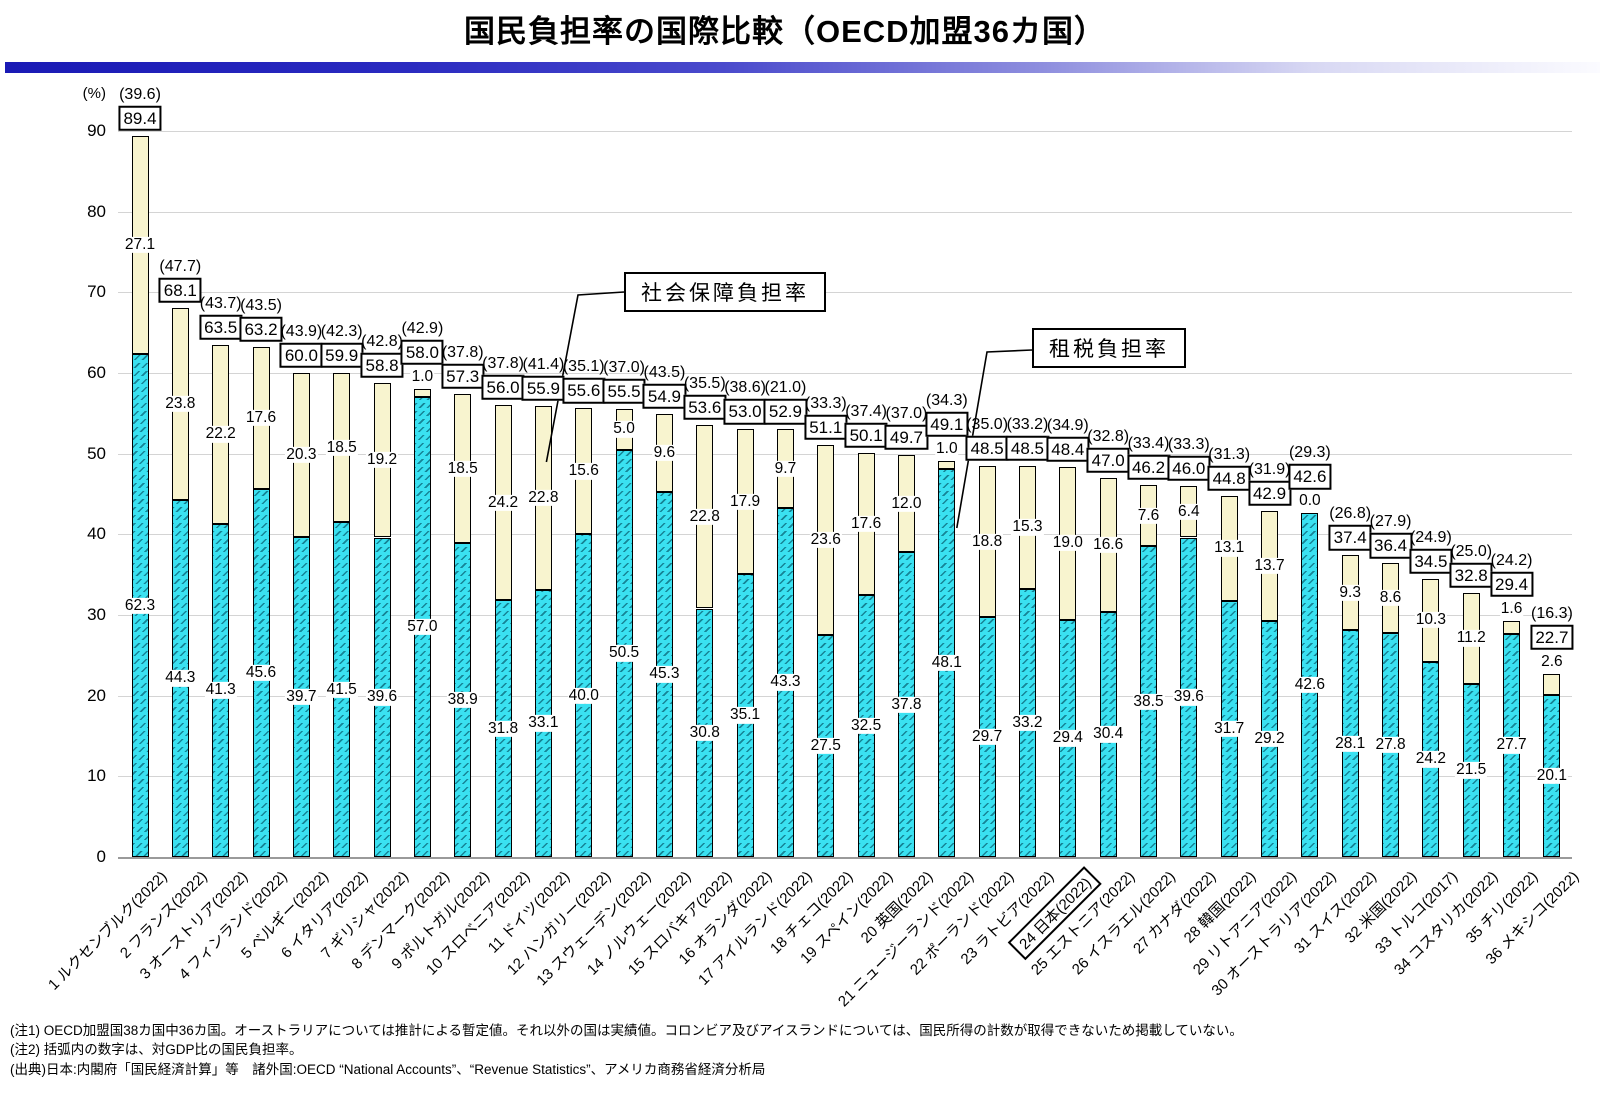 This screenshot has height=1108, width=1600. Describe the element at coordinates (96, 453) in the screenshot. I see `y-tick-50: 50` at that location.